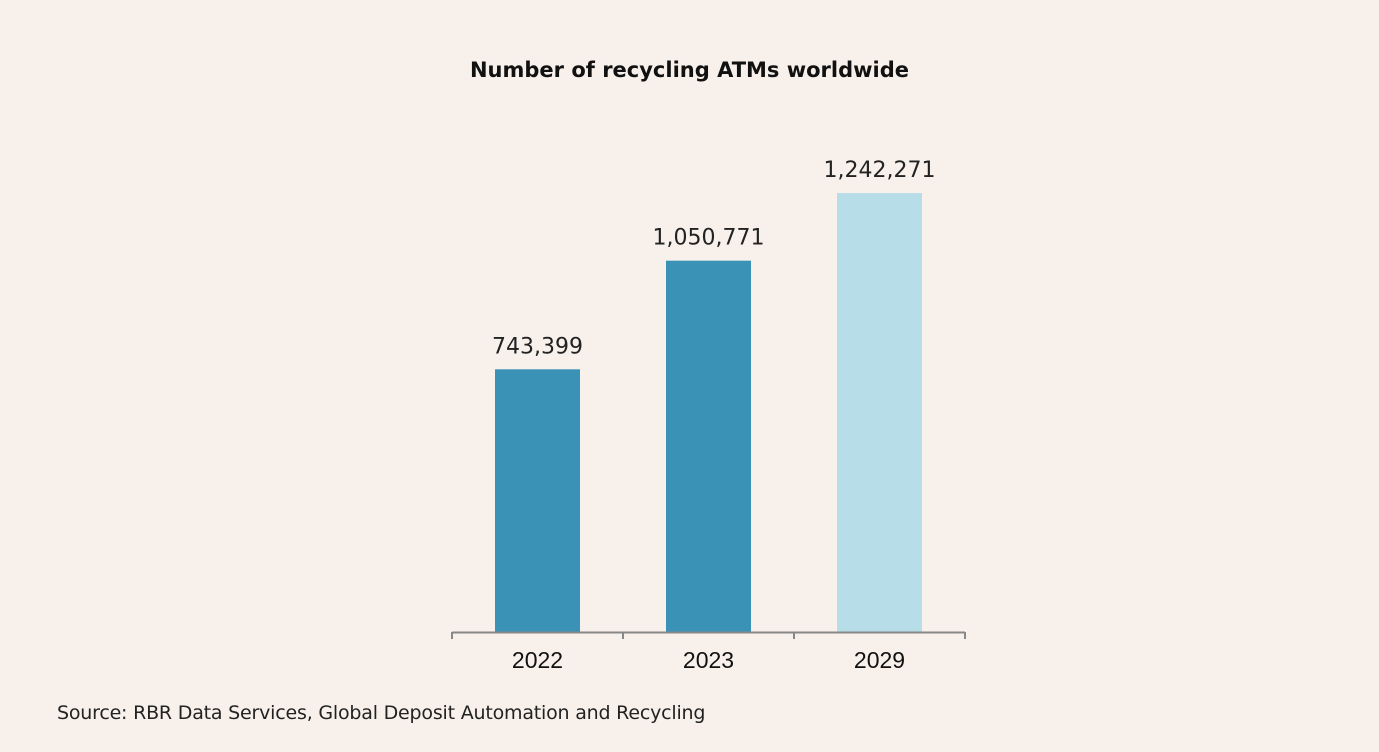 The image size is (1379, 752). I want to click on data-label-2022: 743,399, so click(537, 346).